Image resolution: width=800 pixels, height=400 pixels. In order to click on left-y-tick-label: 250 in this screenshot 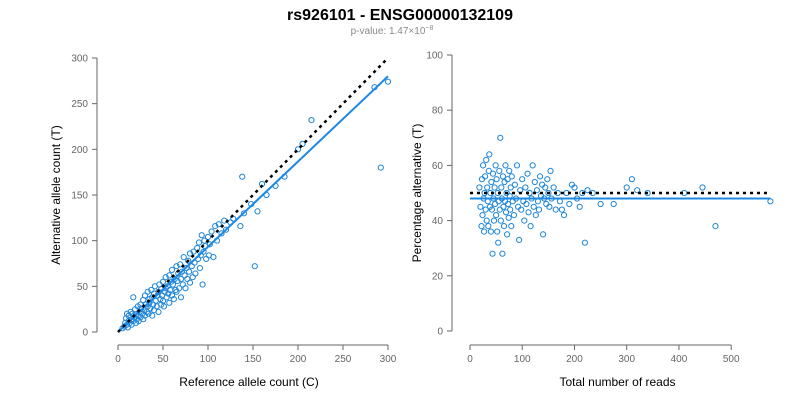, I will do `click(79, 104)`.